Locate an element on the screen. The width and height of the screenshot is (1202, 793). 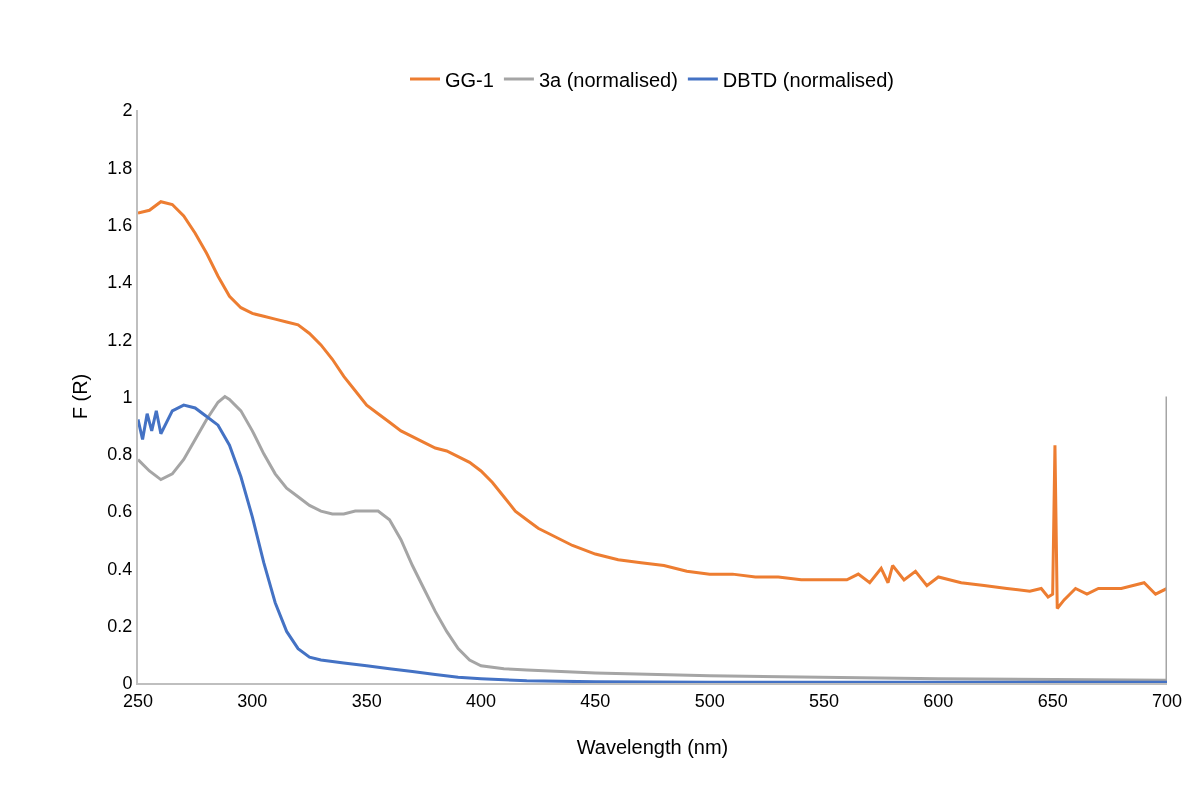
y-tick-label: 1.4 is located at coordinates (120, 282).